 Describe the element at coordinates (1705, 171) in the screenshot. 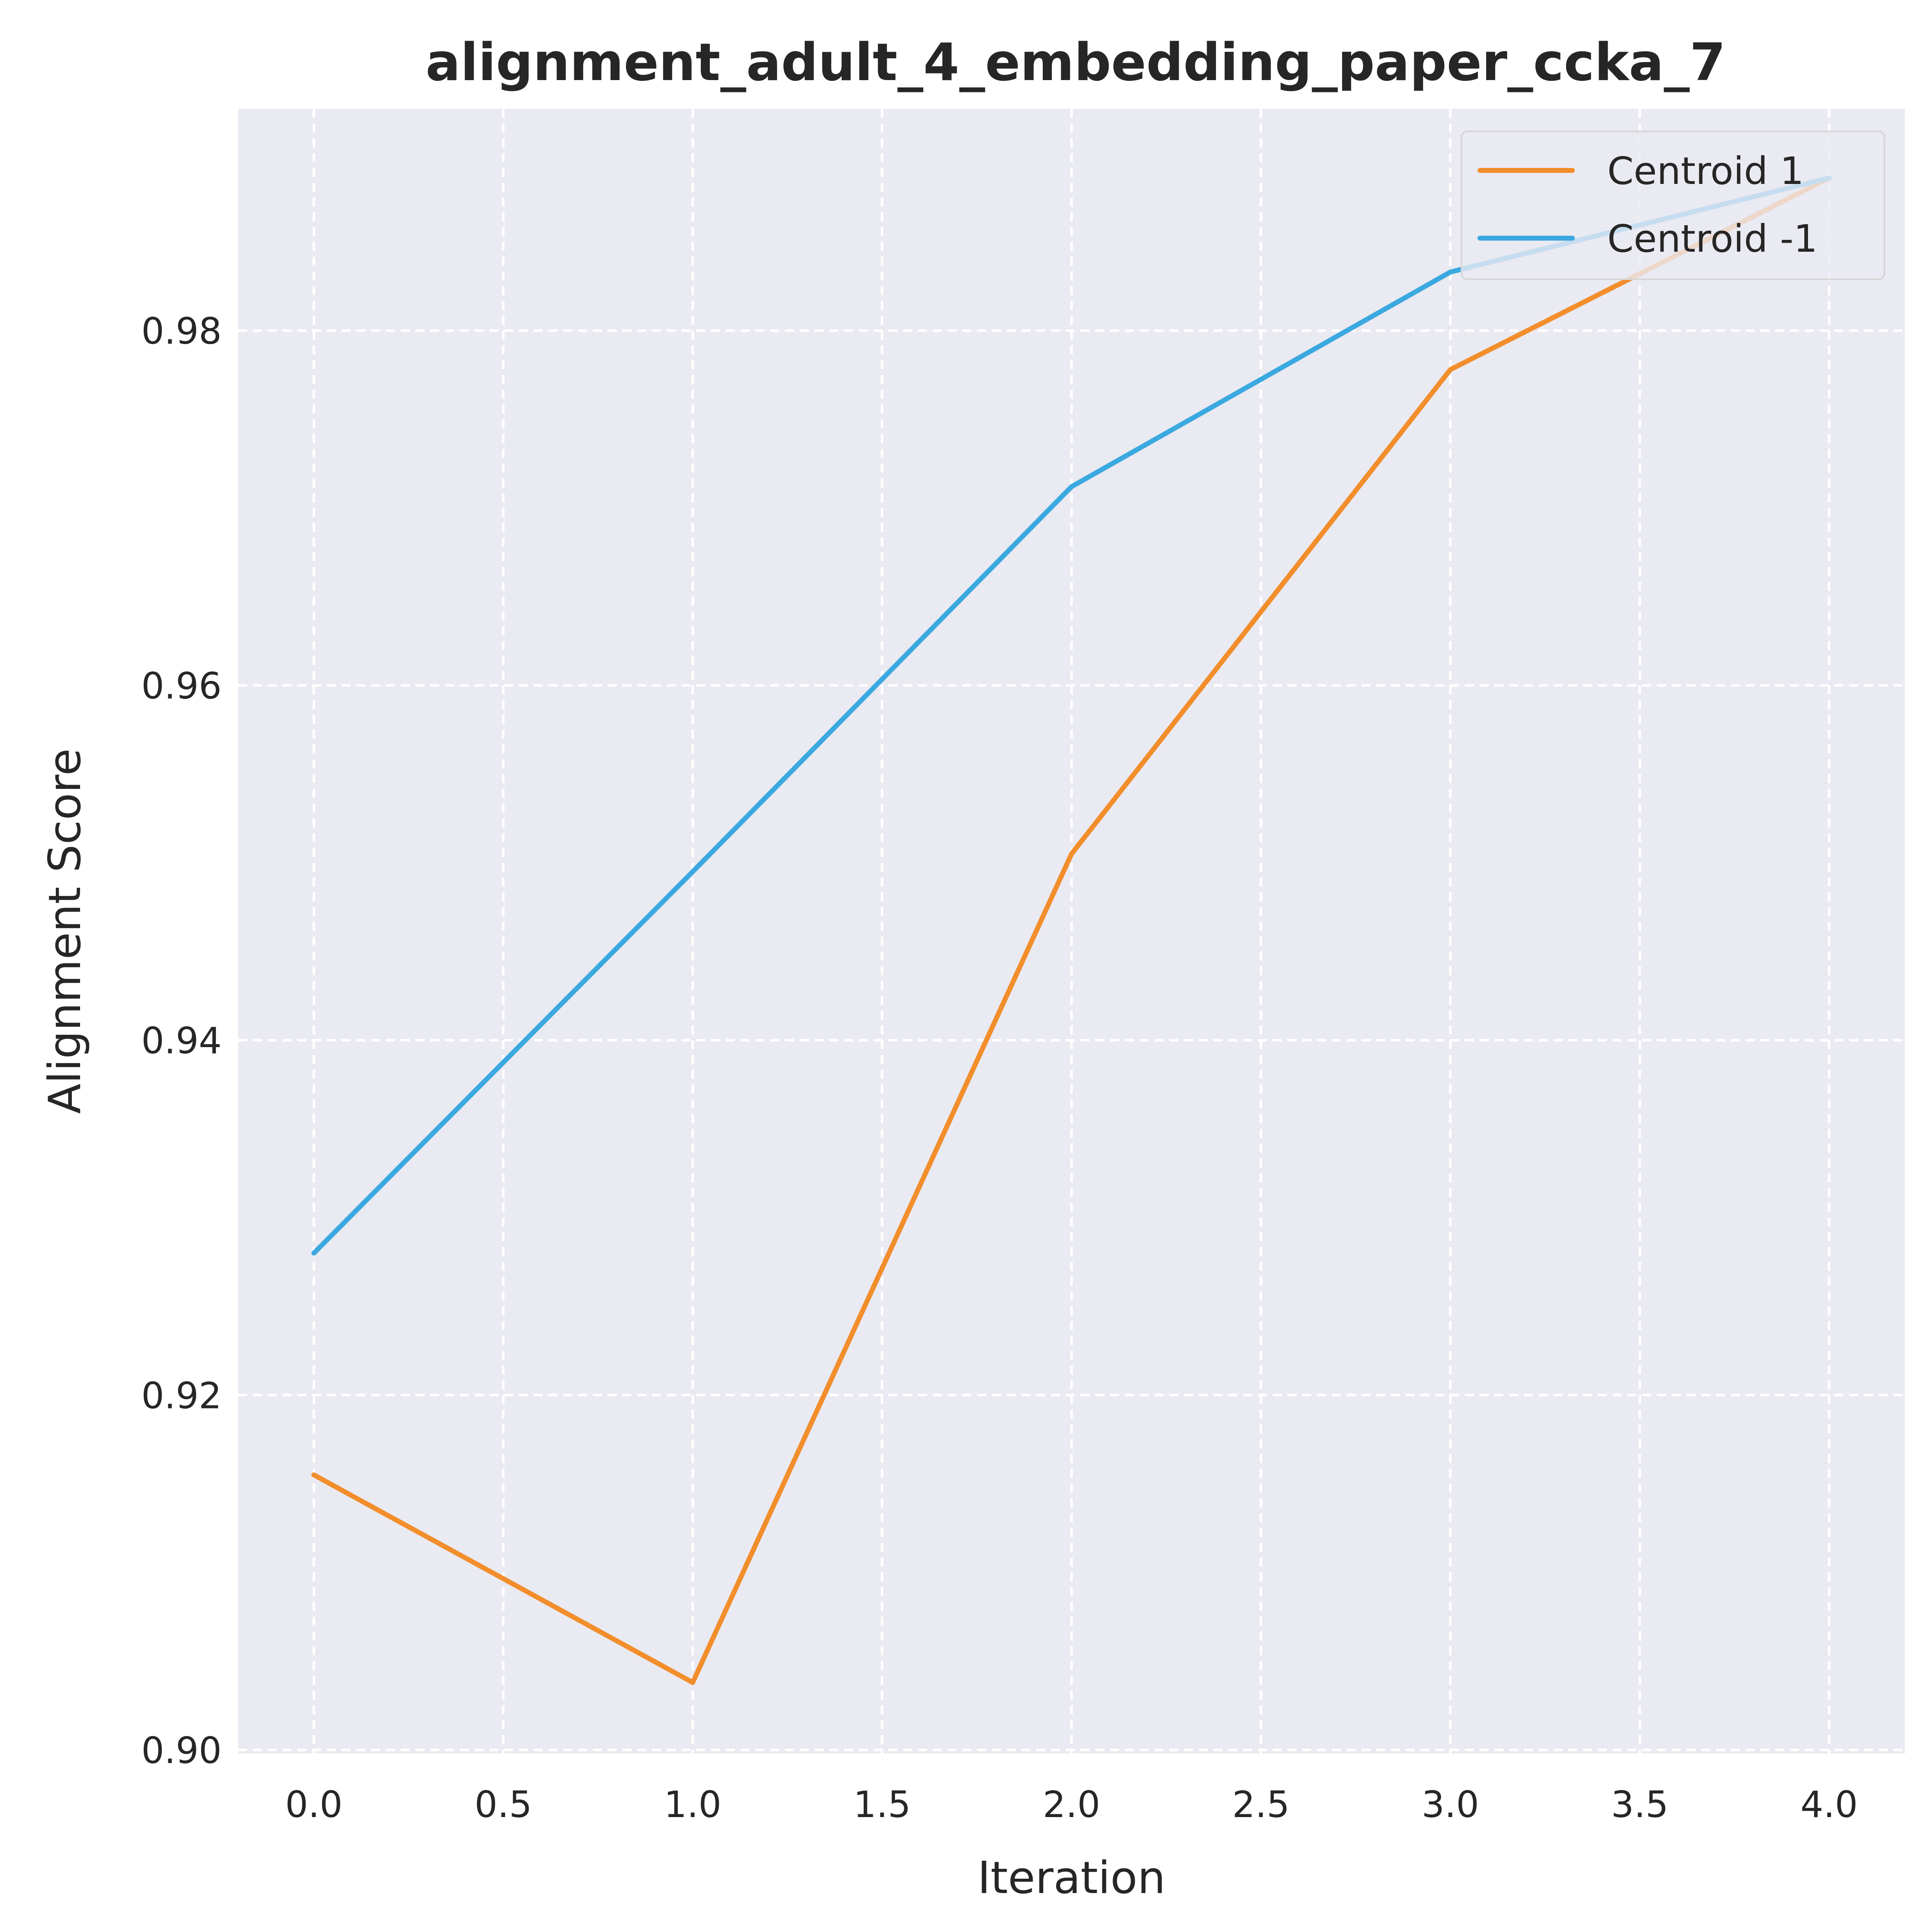

I see `legend-label: Centroid 1` at that location.